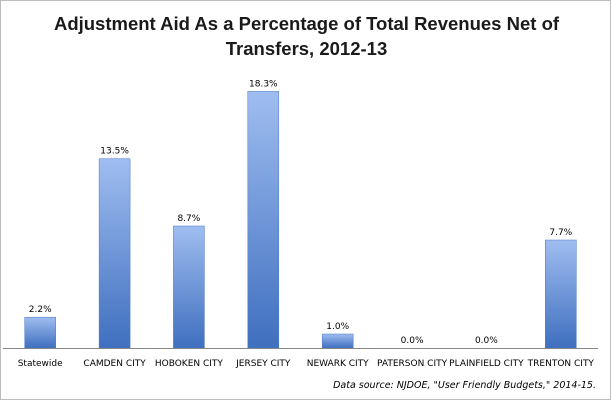 The image size is (611, 401). What do you see at coordinates (486, 364) in the screenshot?
I see `x-tick-label-plainfield-city: PLAINFIELD CITY` at bounding box center [486, 364].